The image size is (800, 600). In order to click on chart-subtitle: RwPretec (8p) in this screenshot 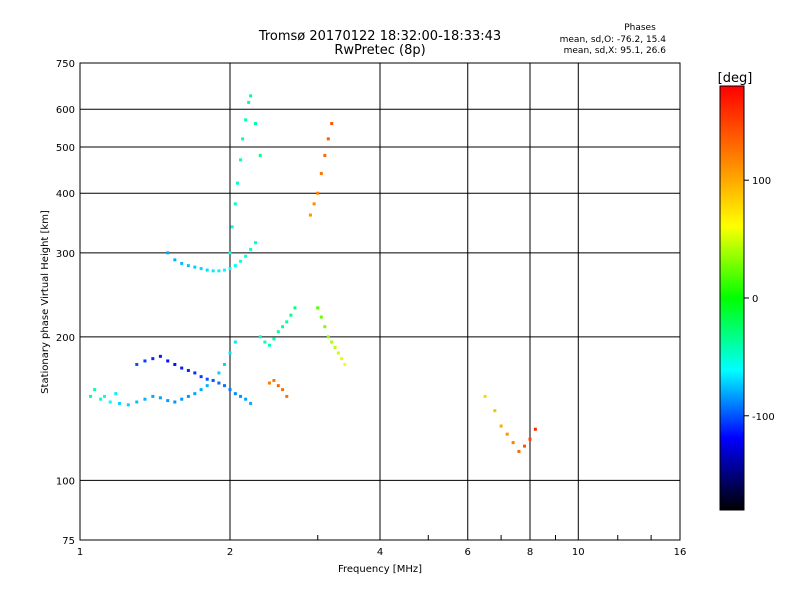, I will do `click(379, 50)`.